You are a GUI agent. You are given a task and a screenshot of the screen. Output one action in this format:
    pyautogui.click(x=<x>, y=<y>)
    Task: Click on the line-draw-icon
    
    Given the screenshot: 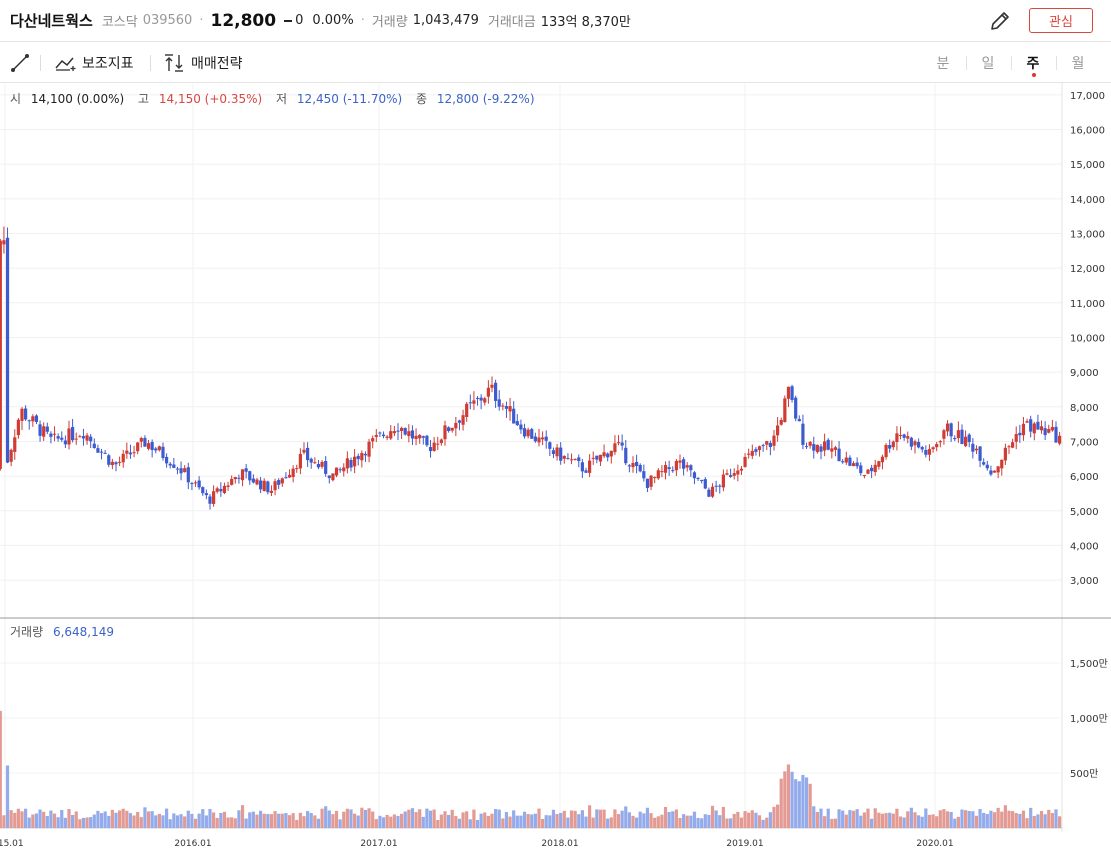 What is the action you would take?
    pyautogui.click(x=20, y=63)
    